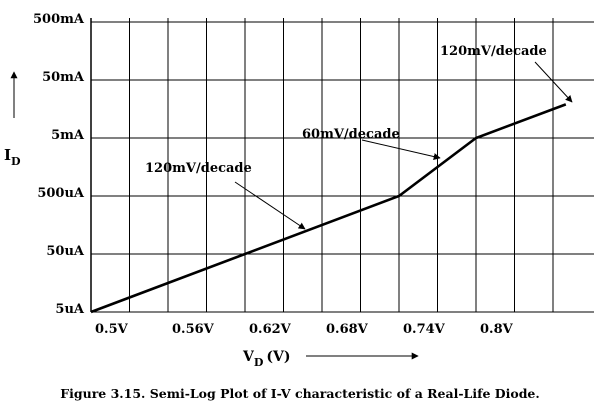 The width and height of the screenshot is (600, 408). What do you see at coordinates (270, 205) in the screenshot?
I see `annotation-arrow-lower` at bounding box center [270, 205].